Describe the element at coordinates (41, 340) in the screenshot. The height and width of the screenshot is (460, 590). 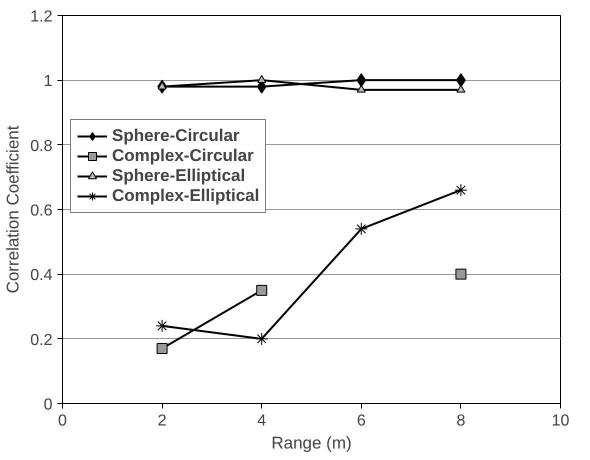
I see `y-tick-label: 0.2` at that location.